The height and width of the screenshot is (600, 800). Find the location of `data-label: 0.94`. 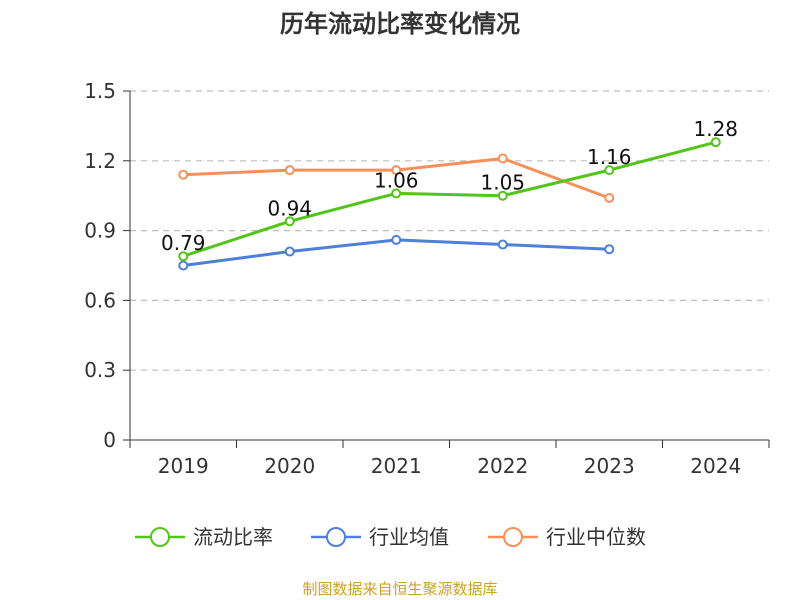

data-label: 0.94 is located at coordinates (289, 208).